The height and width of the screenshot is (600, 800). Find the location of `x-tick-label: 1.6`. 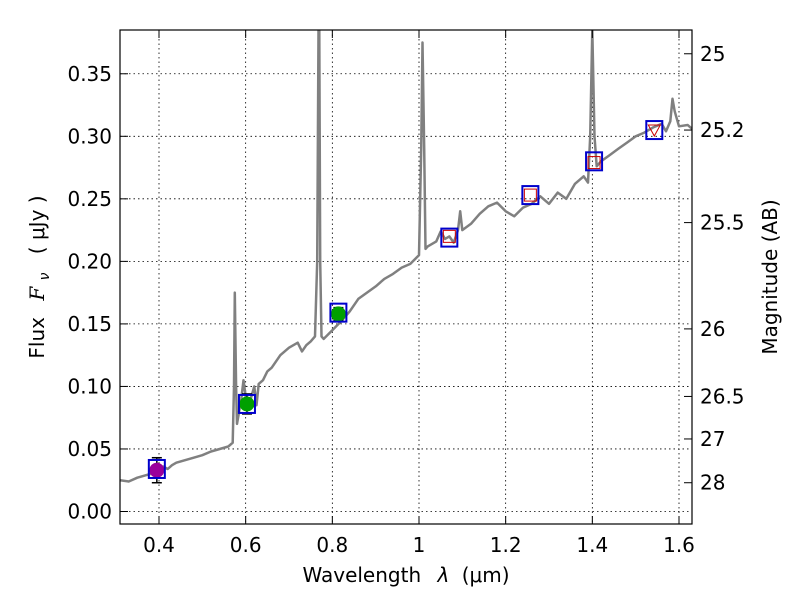

x-tick-label: 1.6 is located at coordinates (679, 545).